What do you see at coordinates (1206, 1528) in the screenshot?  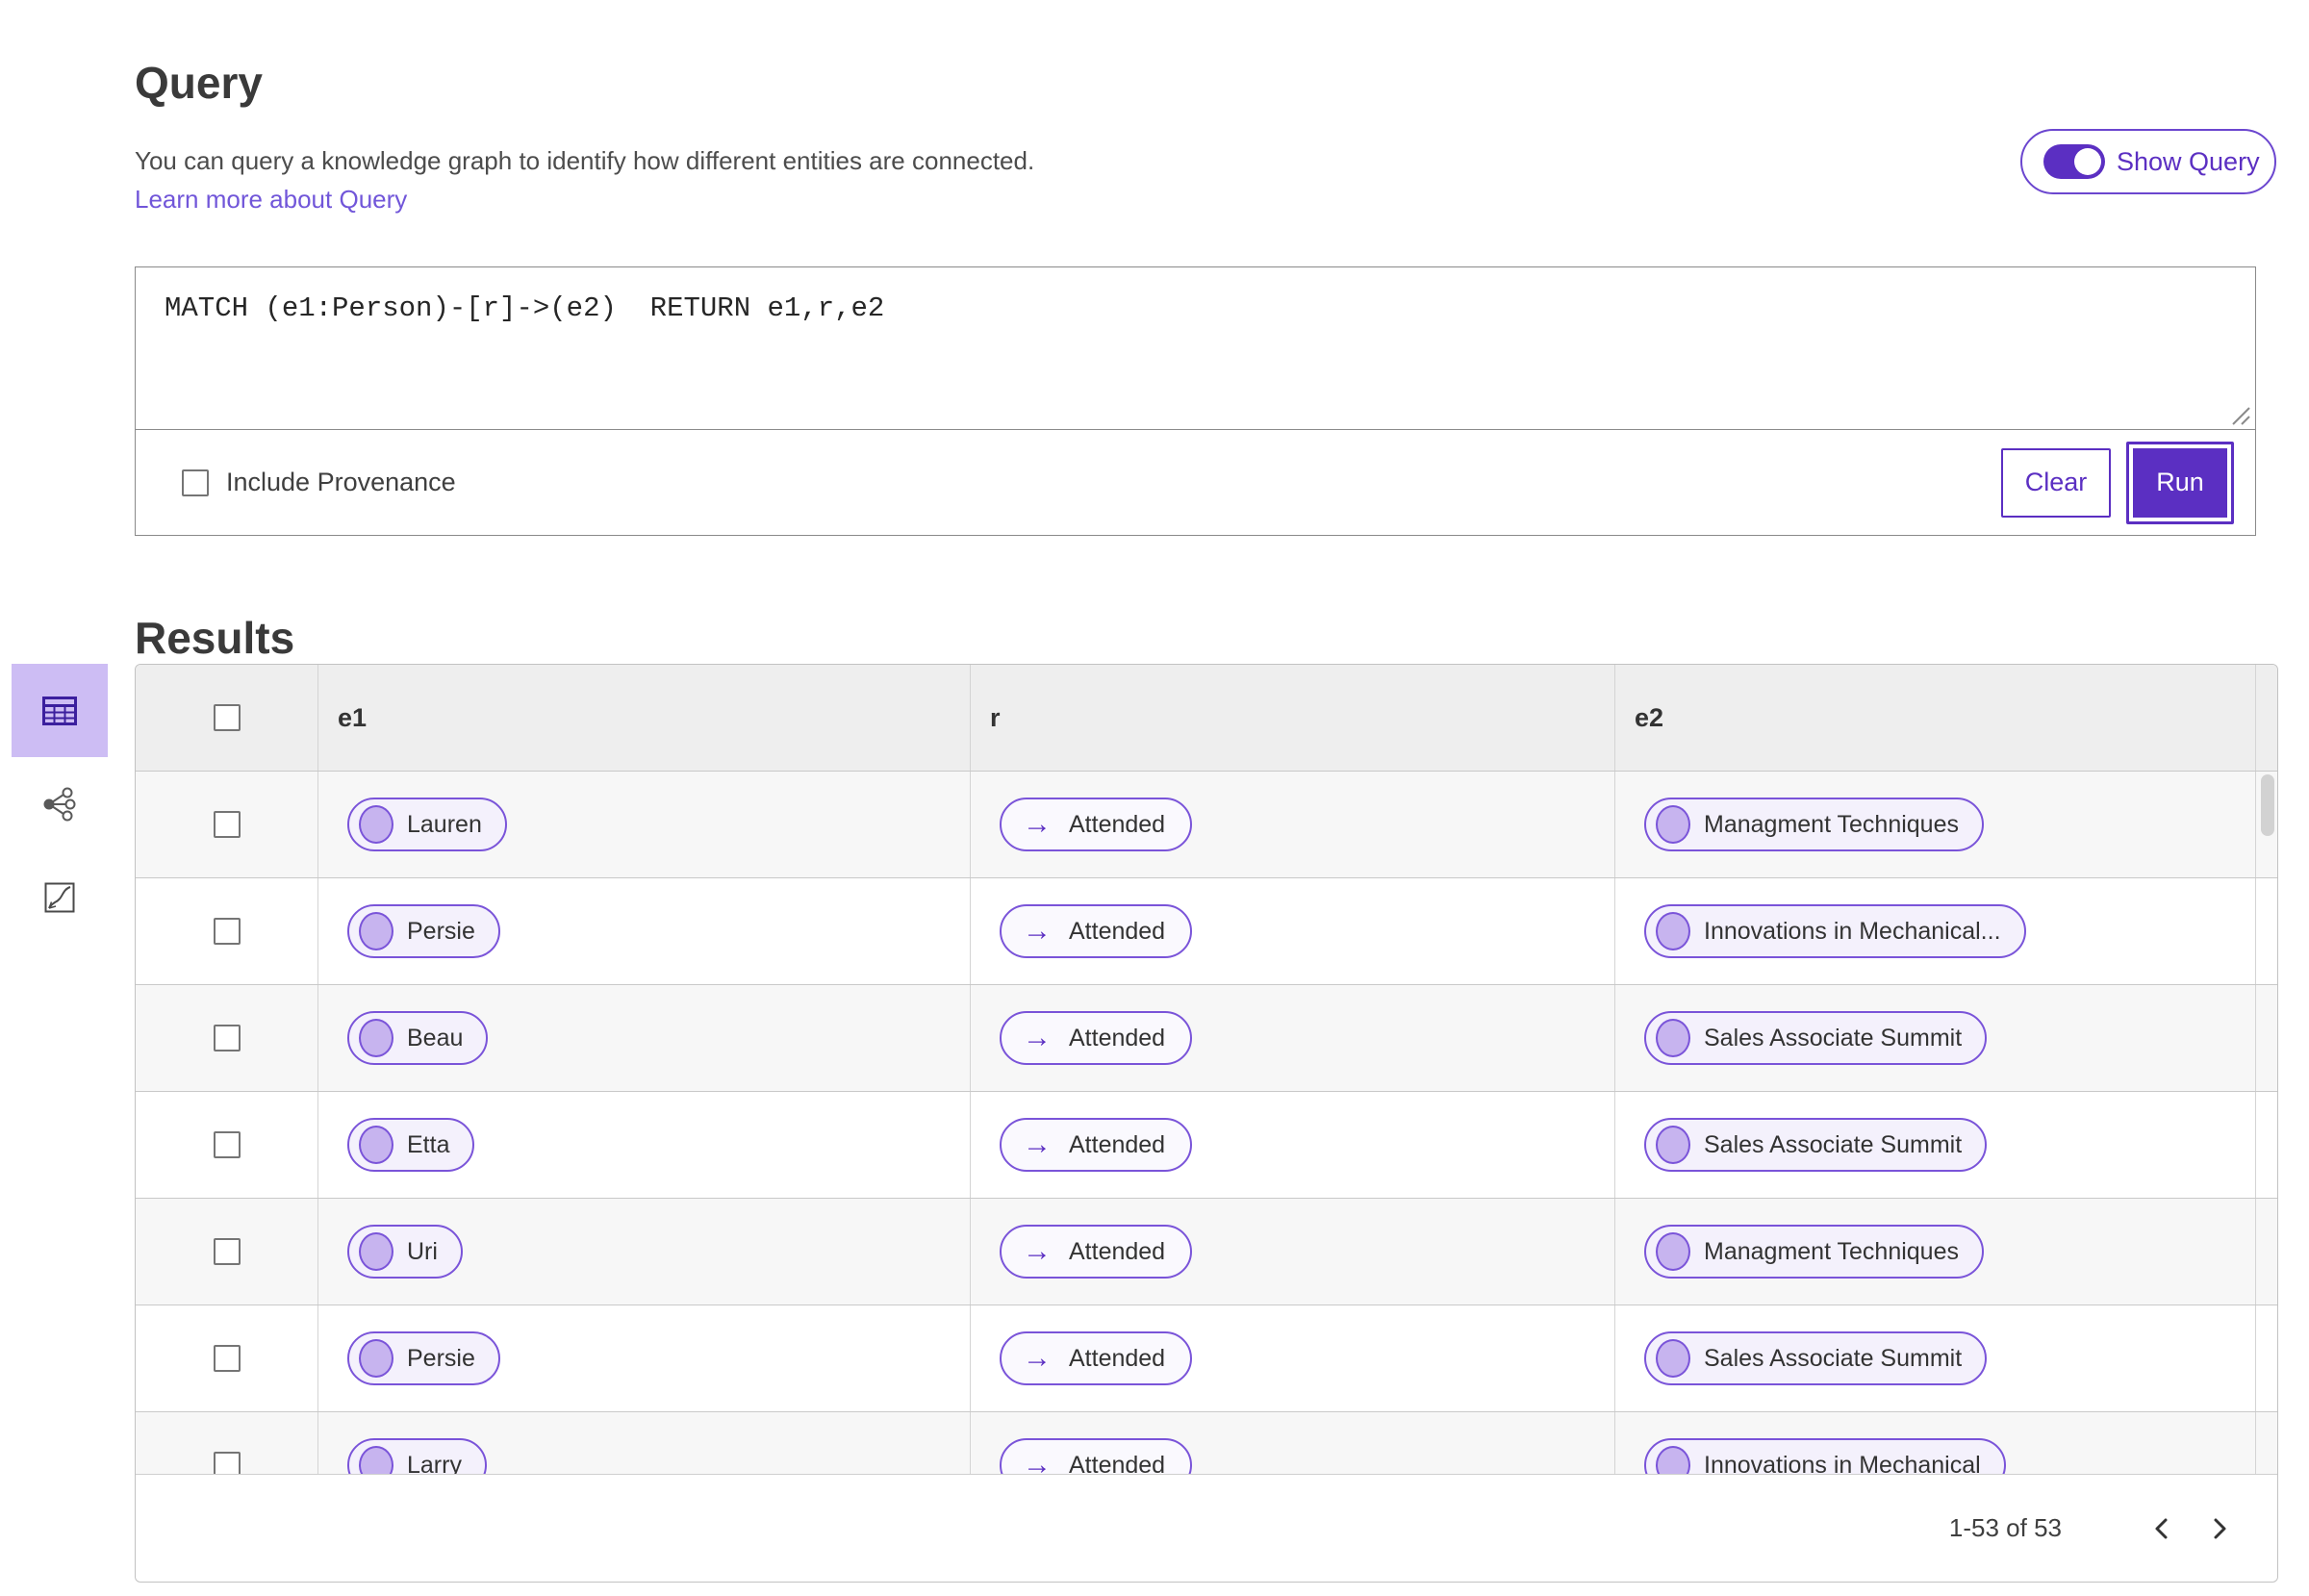 I see `pagination-bar: 1-53 of 53` at bounding box center [1206, 1528].